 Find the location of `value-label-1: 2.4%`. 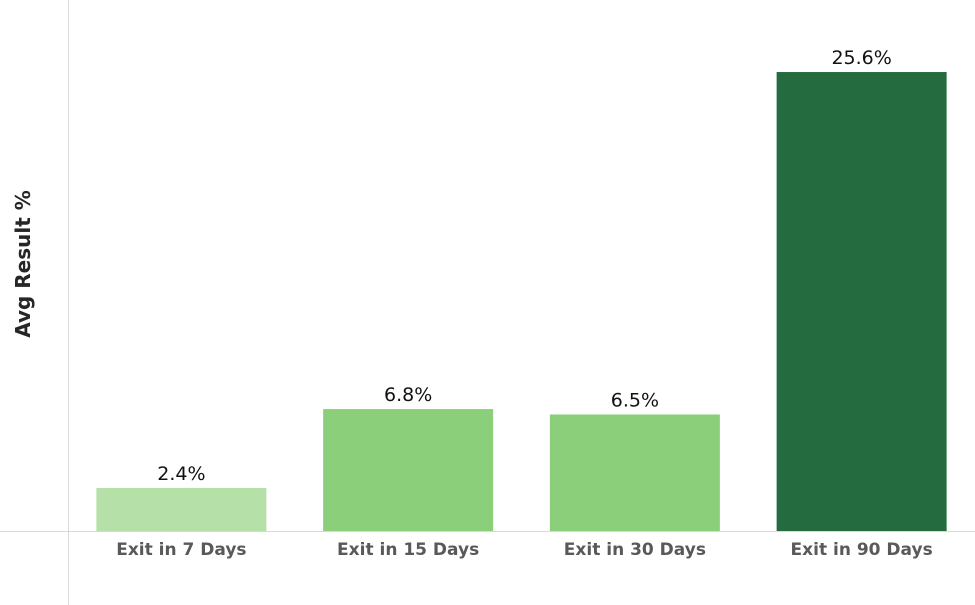

value-label-1: 2.4% is located at coordinates (181, 474).